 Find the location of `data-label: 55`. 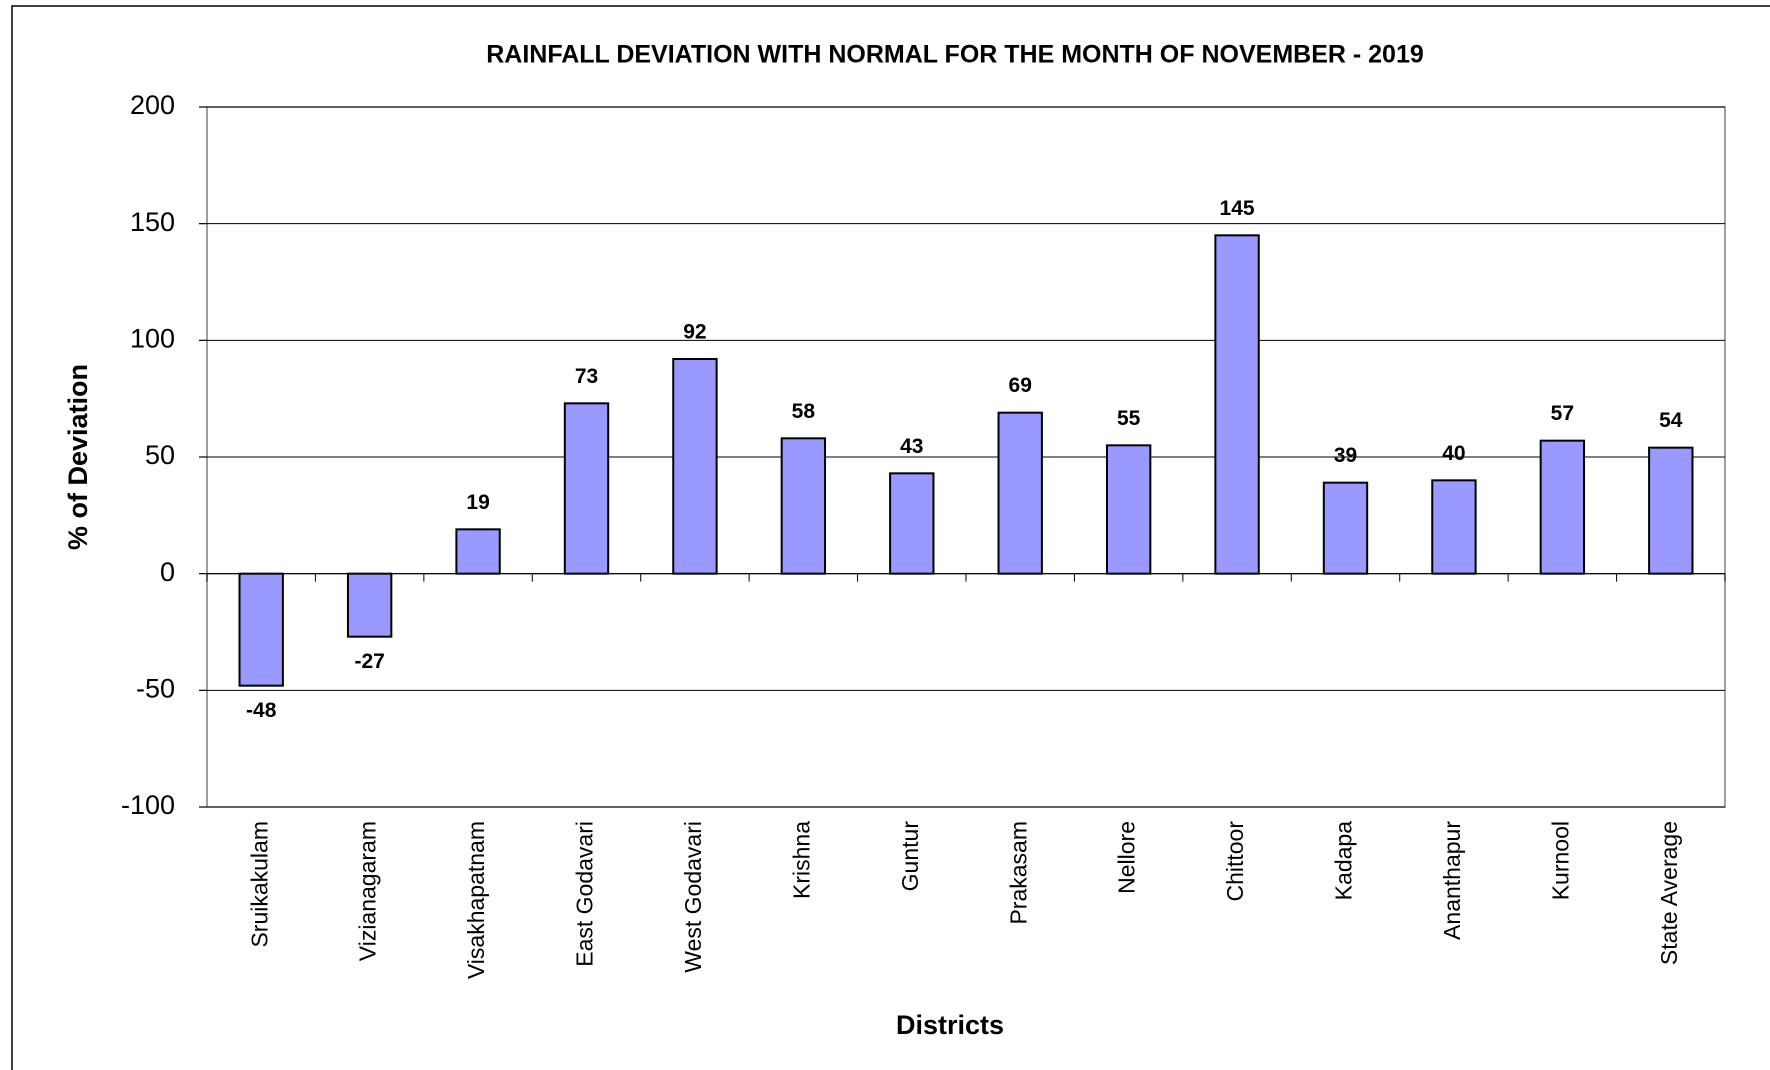

data-label: 55 is located at coordinates (1129, 418).